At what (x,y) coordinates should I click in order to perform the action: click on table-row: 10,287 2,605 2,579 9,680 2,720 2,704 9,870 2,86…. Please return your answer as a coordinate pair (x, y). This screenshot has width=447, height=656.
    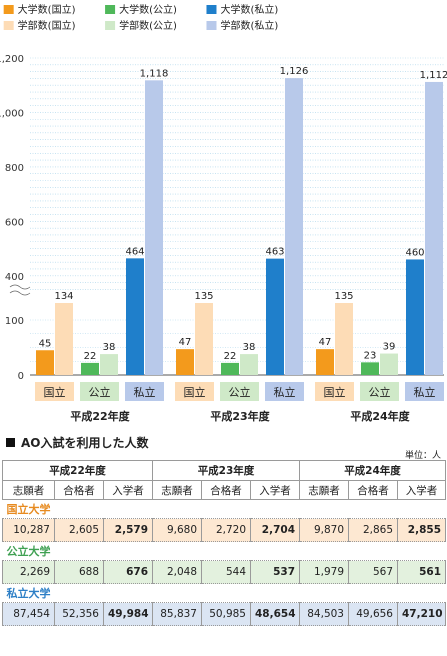
    Looking at the image, I should click on (224, 530).